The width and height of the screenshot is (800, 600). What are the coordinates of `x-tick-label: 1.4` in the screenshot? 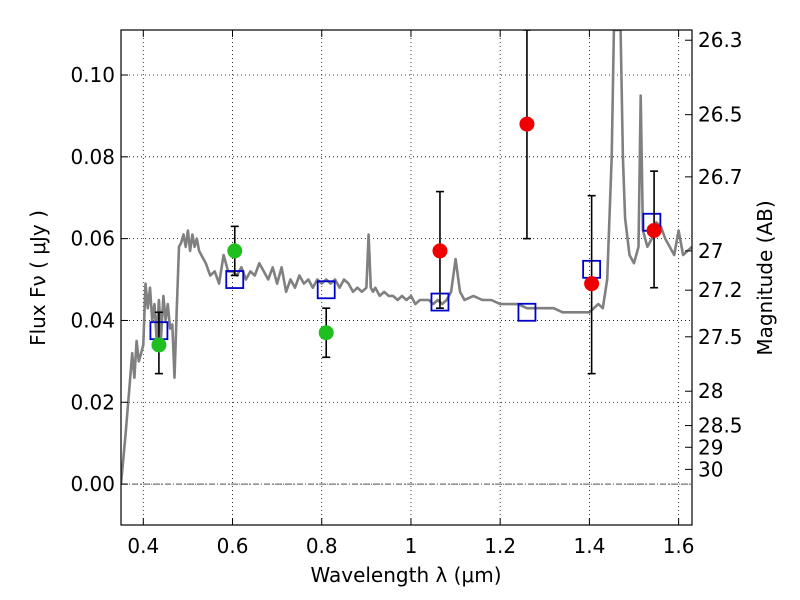 It's located at (589, 546).